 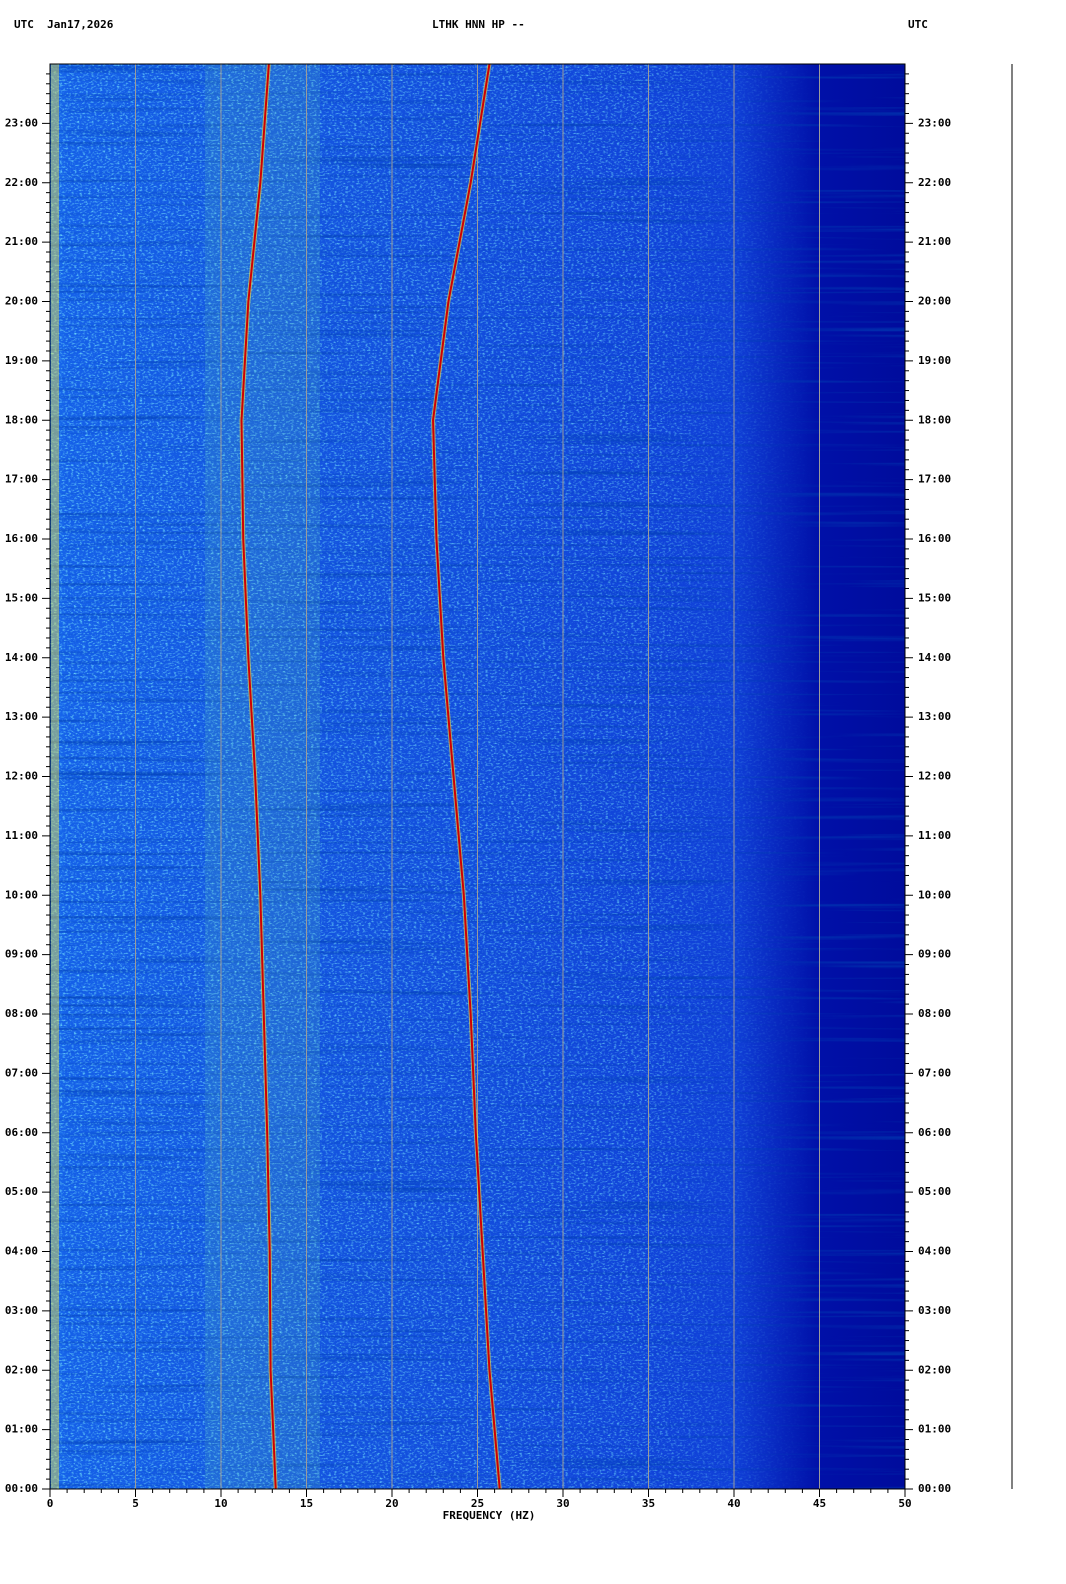 What do you see at coordinates (934, 716) in the screenshot?
I see `y-tick-label-right: 13:00` at bounding box center [934, 716].